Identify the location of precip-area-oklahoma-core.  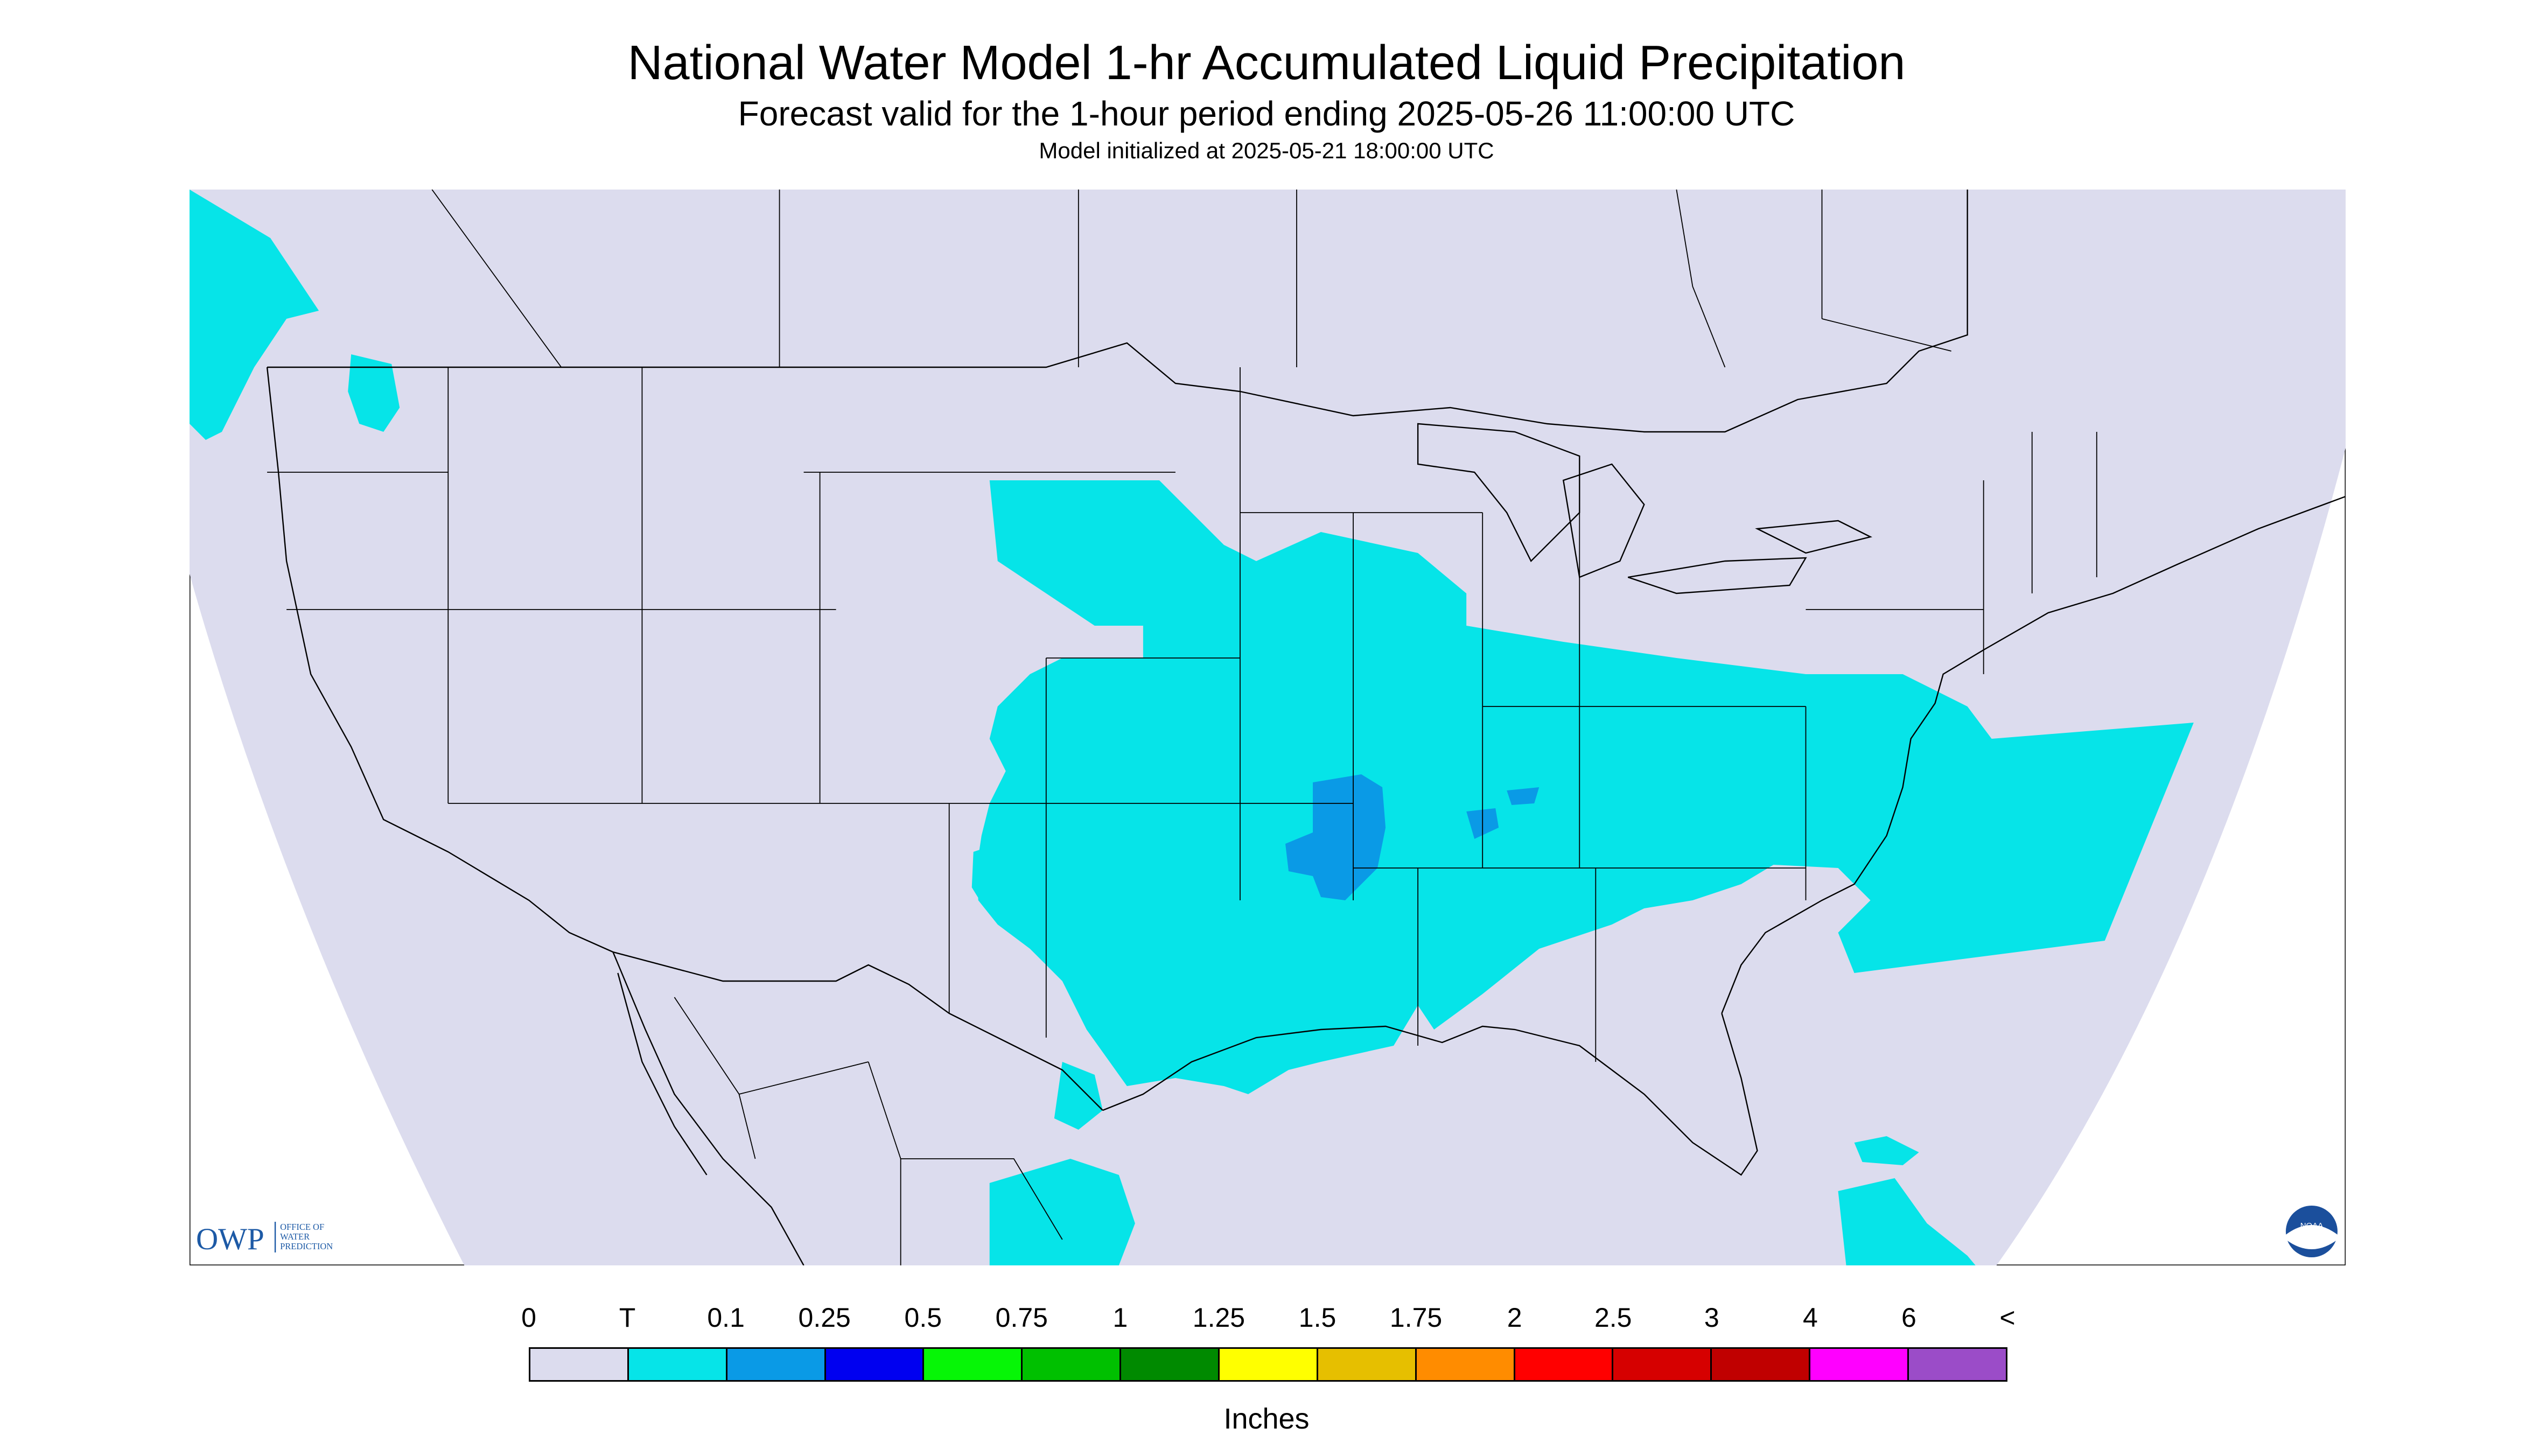
(1336, 837).